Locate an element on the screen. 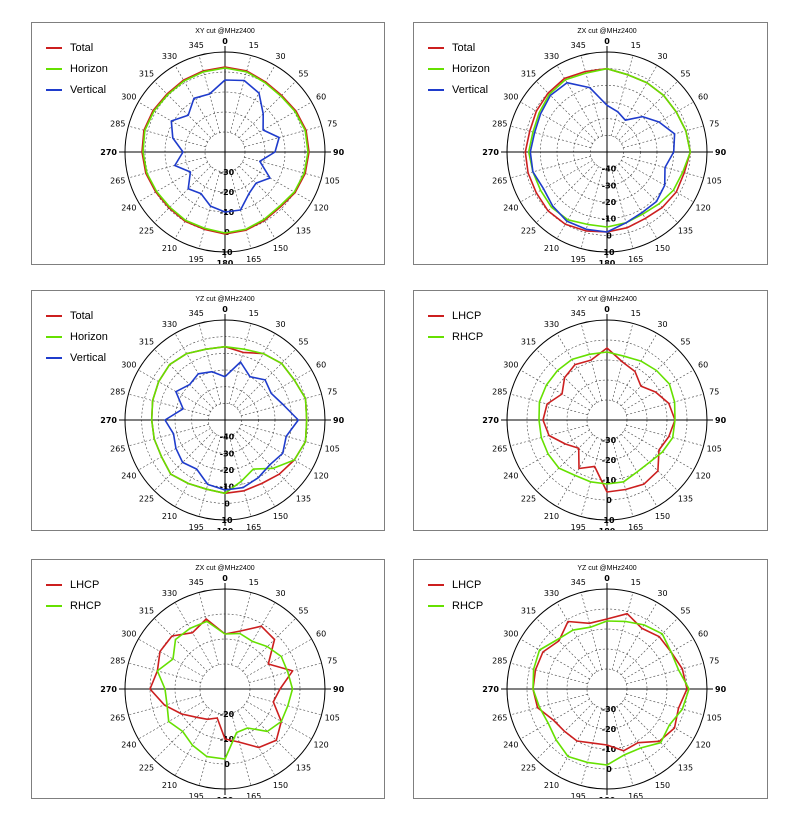  legend-item: RHCP is located at coordinates (73, 605).